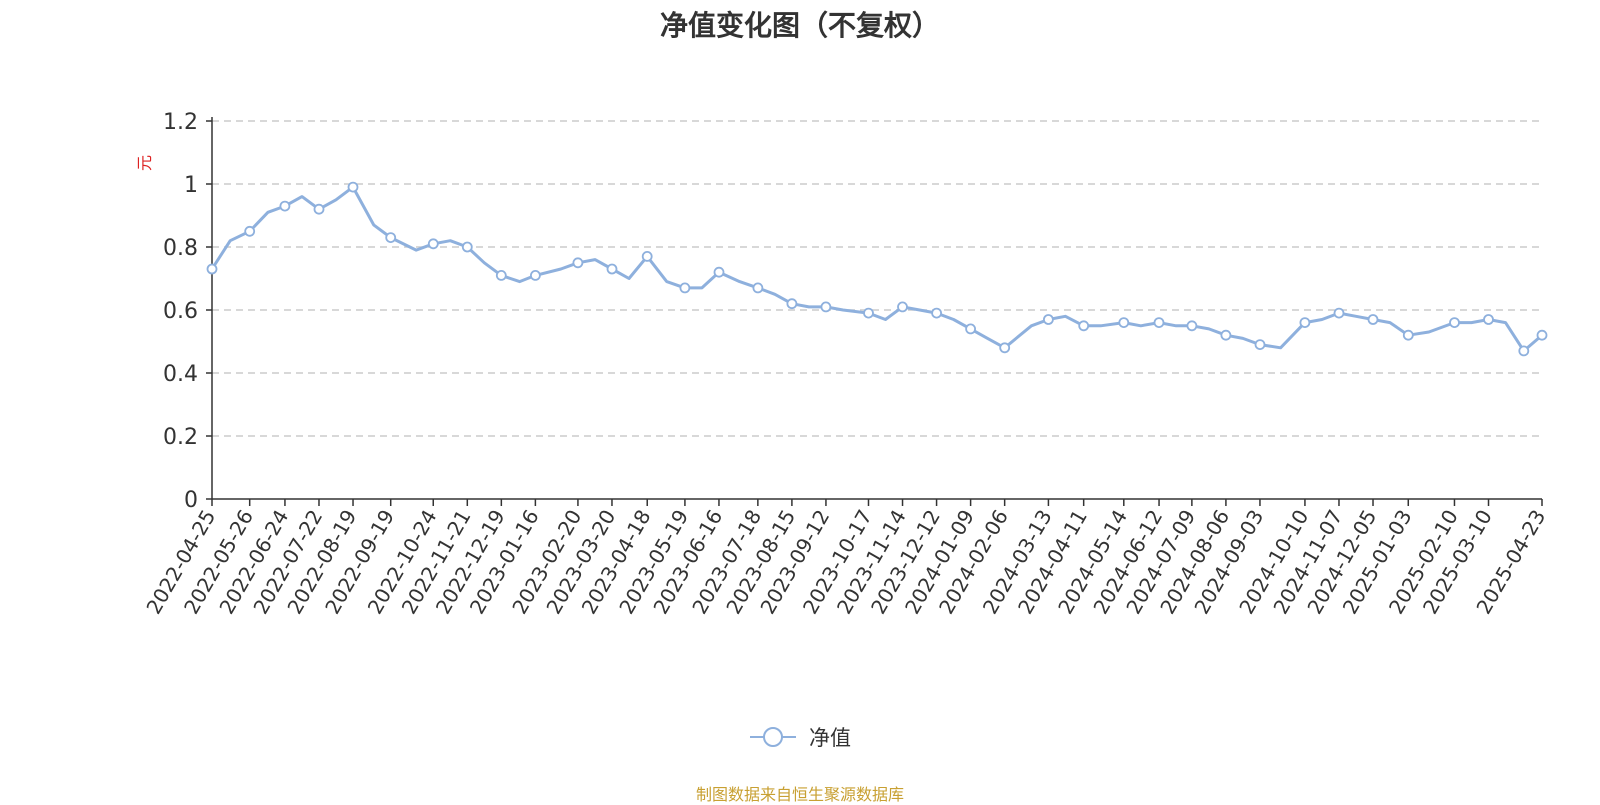 The width and height of the screenshot is (1600, 805). I want to click on y-tick-label: 0, so click(191, 500).